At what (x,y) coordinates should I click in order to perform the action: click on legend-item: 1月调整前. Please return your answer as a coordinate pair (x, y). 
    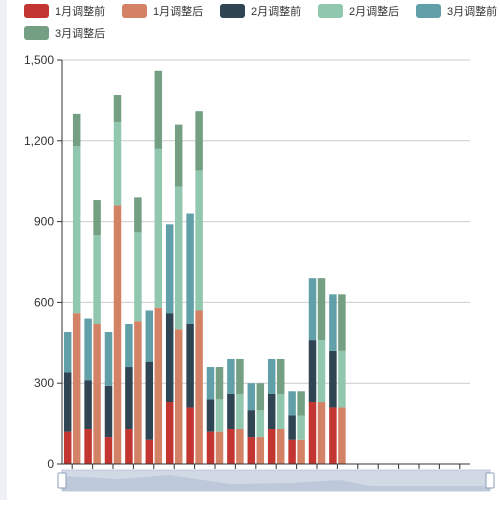
    Looking at the image, I should click on (64, 11).